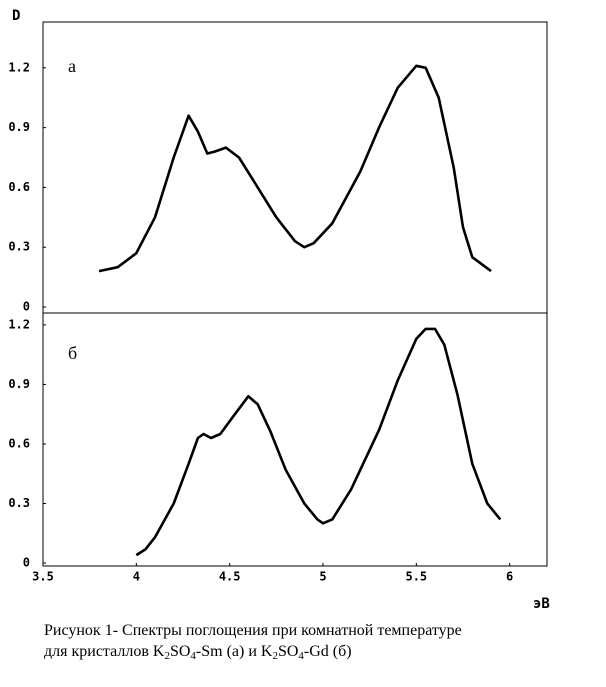 Image resolution: width=606 pixels, height=687 pixels. What do you see at coordinates (16, 16) in the screenshot?
I see `y-axis-label: D` at bounding box center [16, 16].